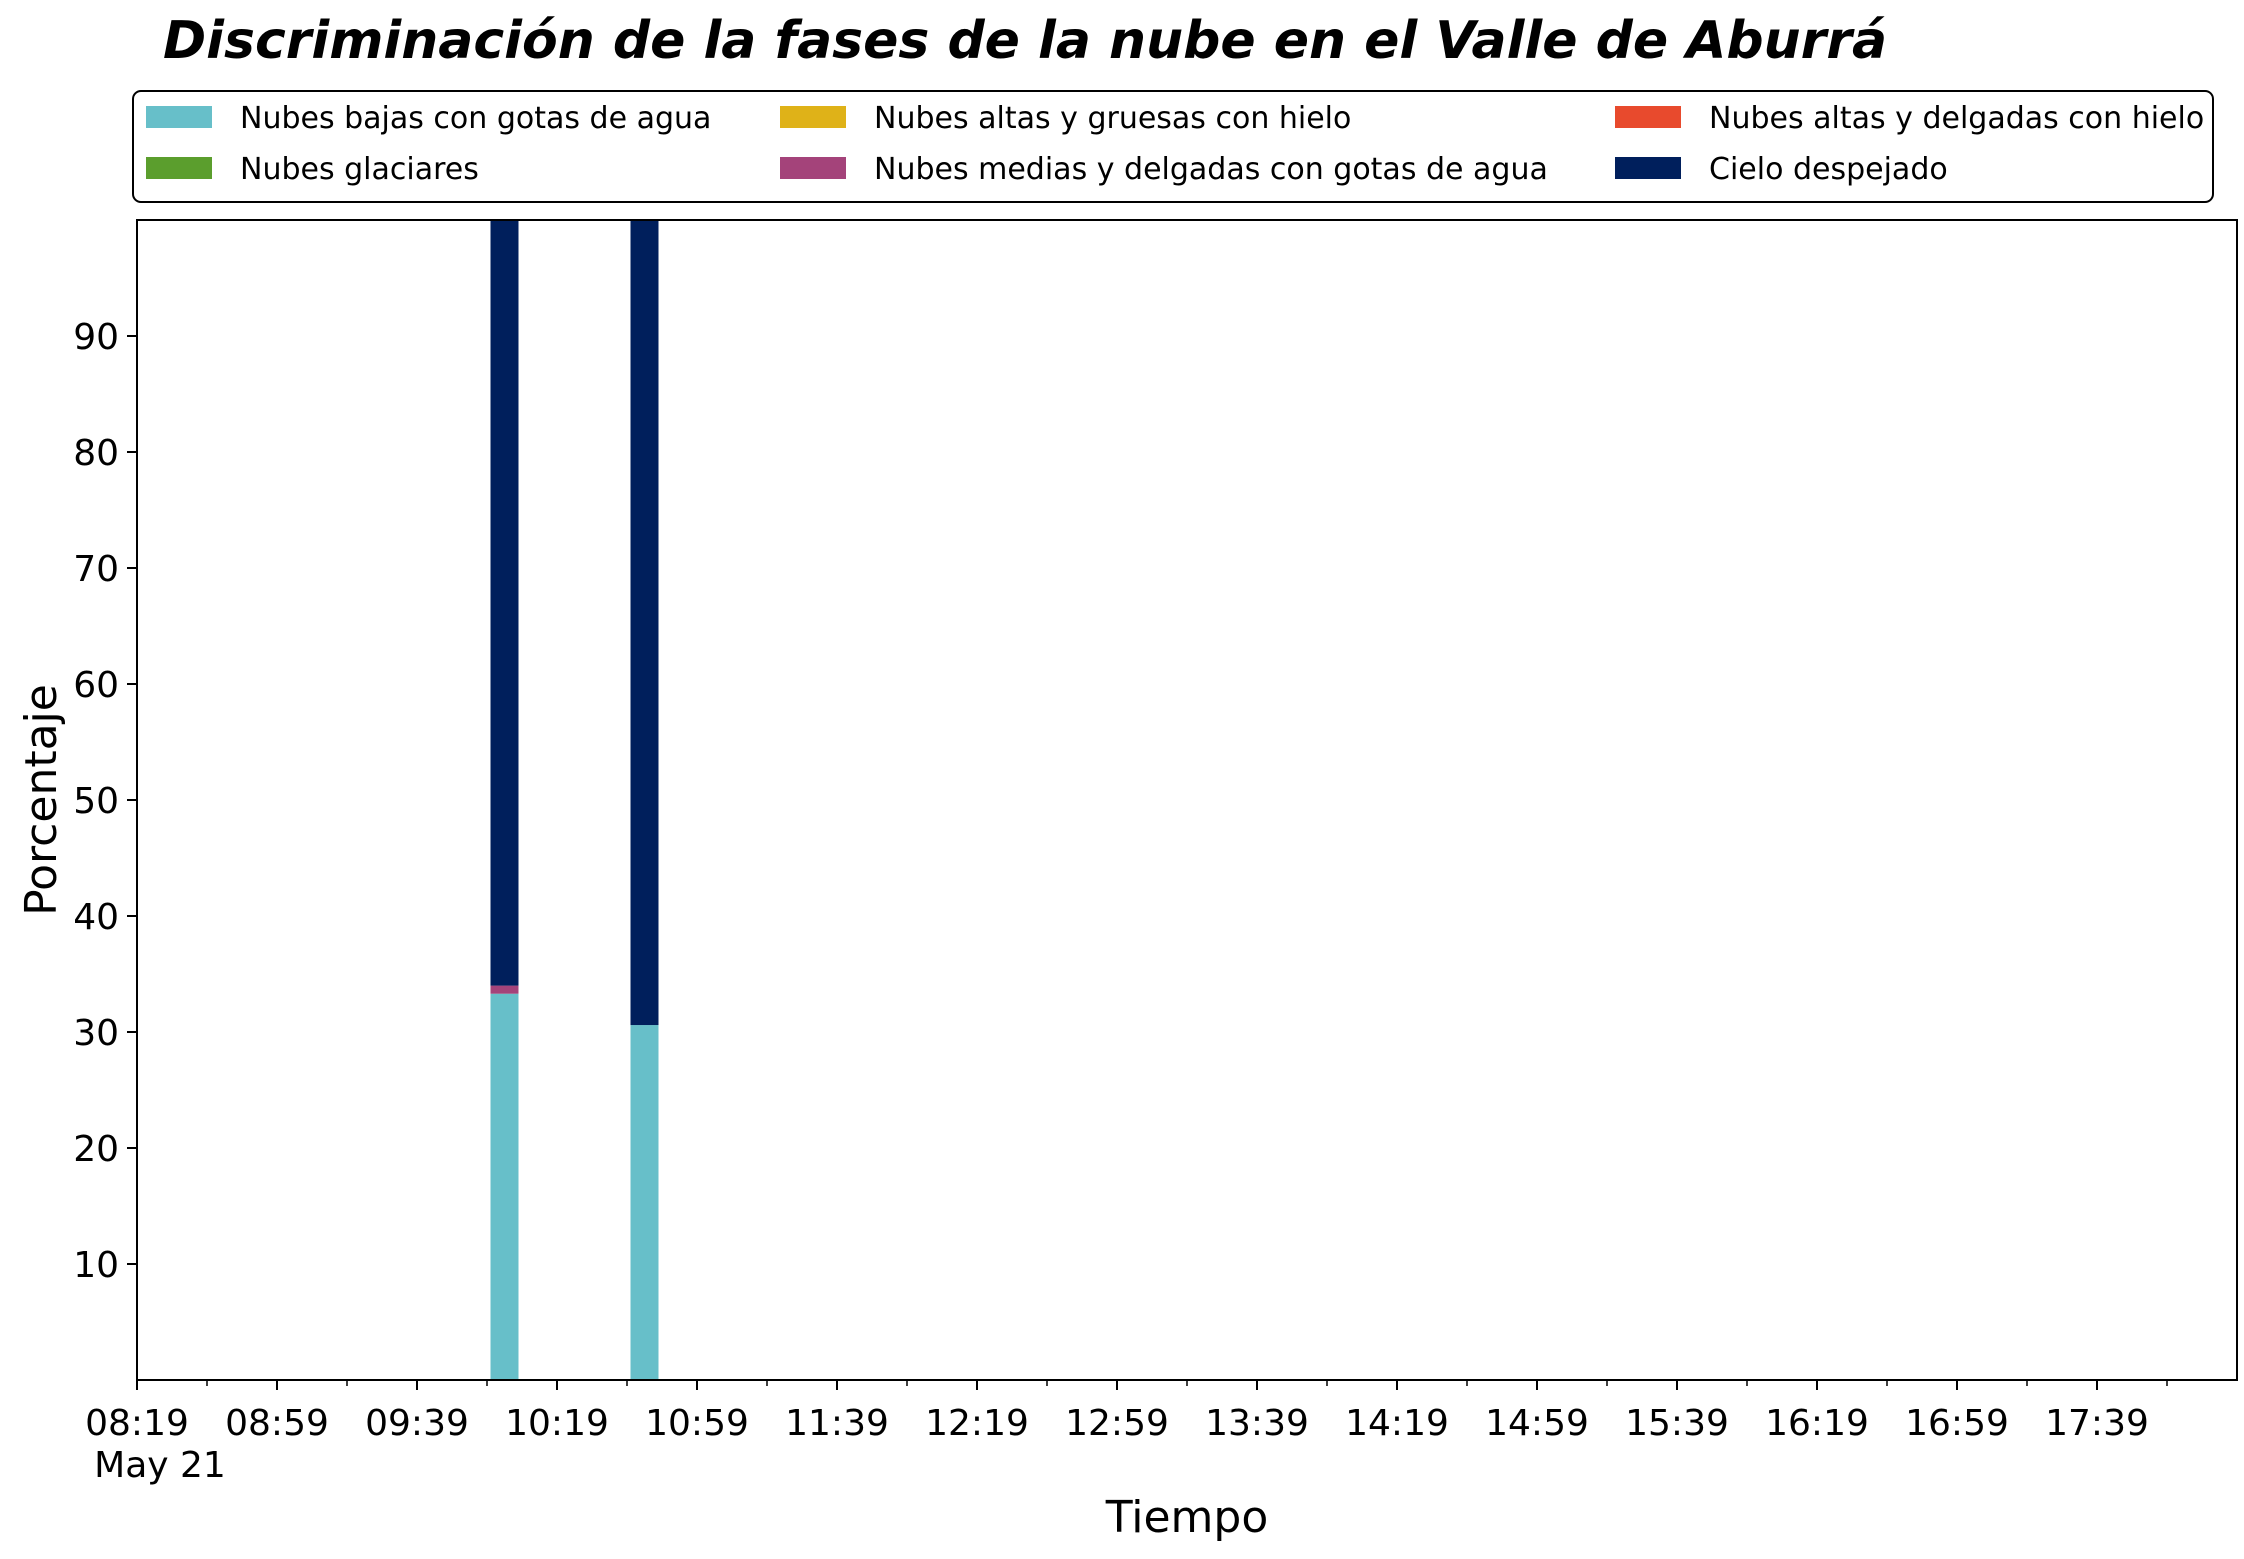 This screenshot has width=2244, height=1559. Describe the element at coordinates (96, 453) in the screenshot. I see `y-tick-label: 80` at that location.